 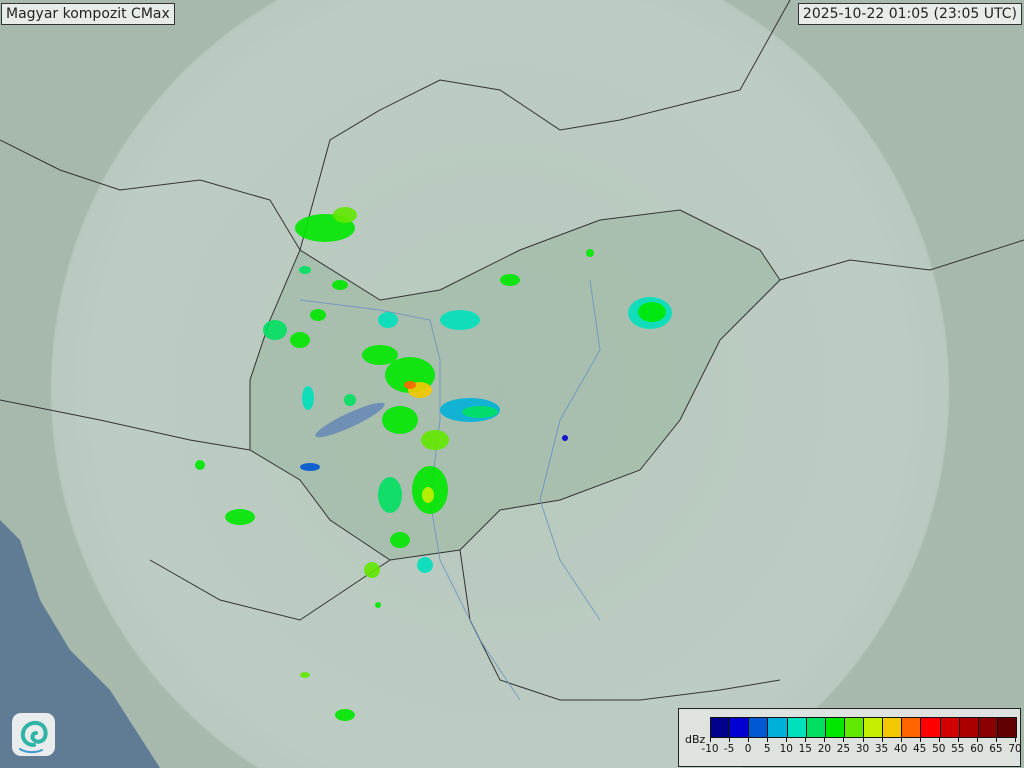 I want to click on legend-unit: dBz, so click(x=695, y=739).